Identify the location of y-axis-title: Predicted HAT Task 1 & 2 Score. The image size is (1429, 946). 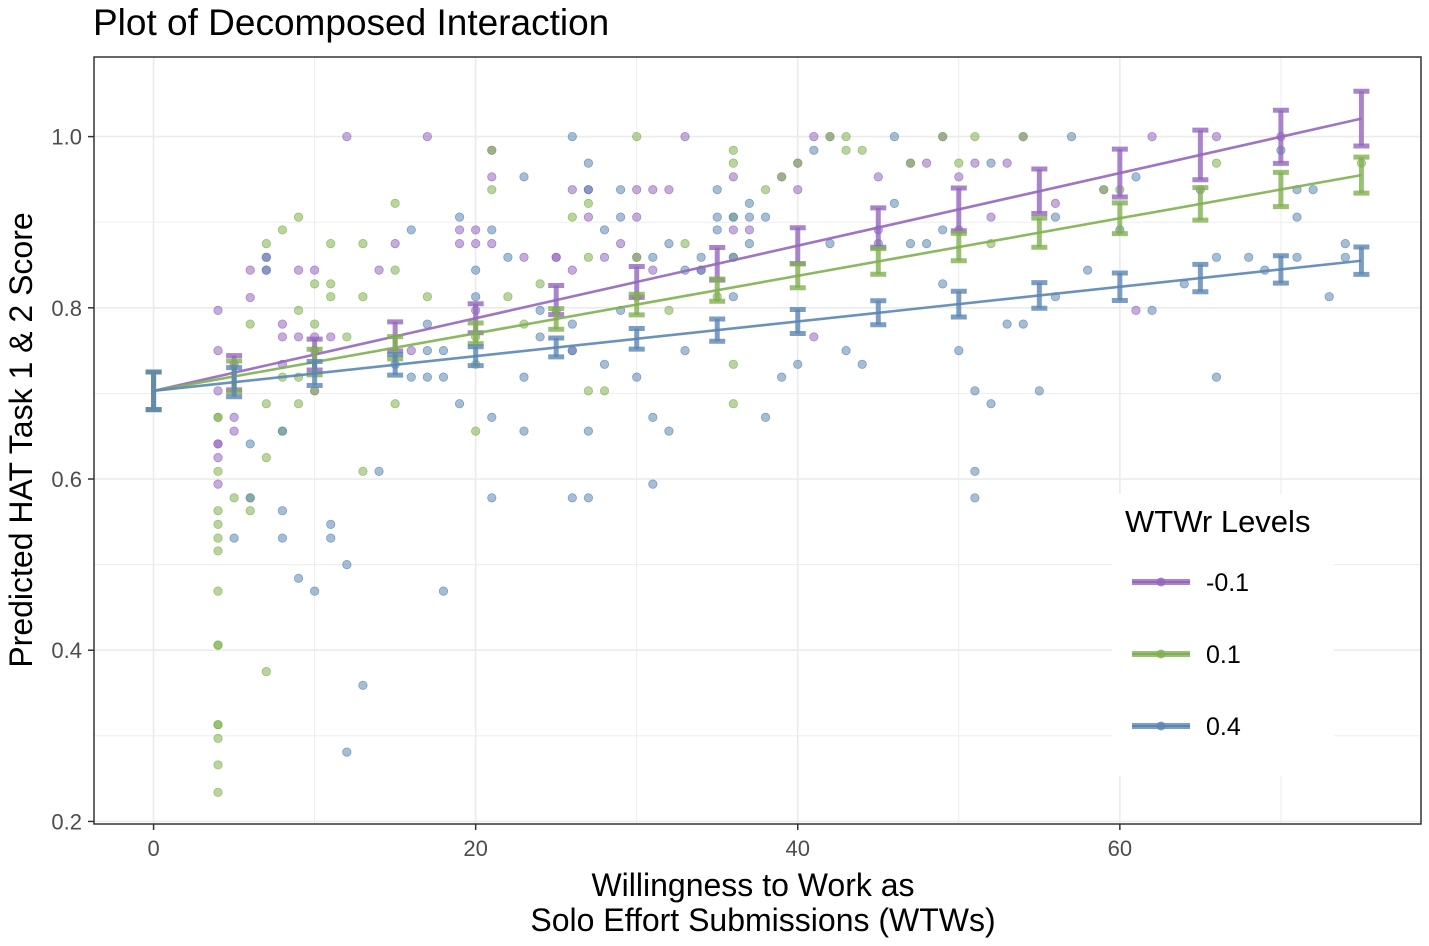
(21, 439).